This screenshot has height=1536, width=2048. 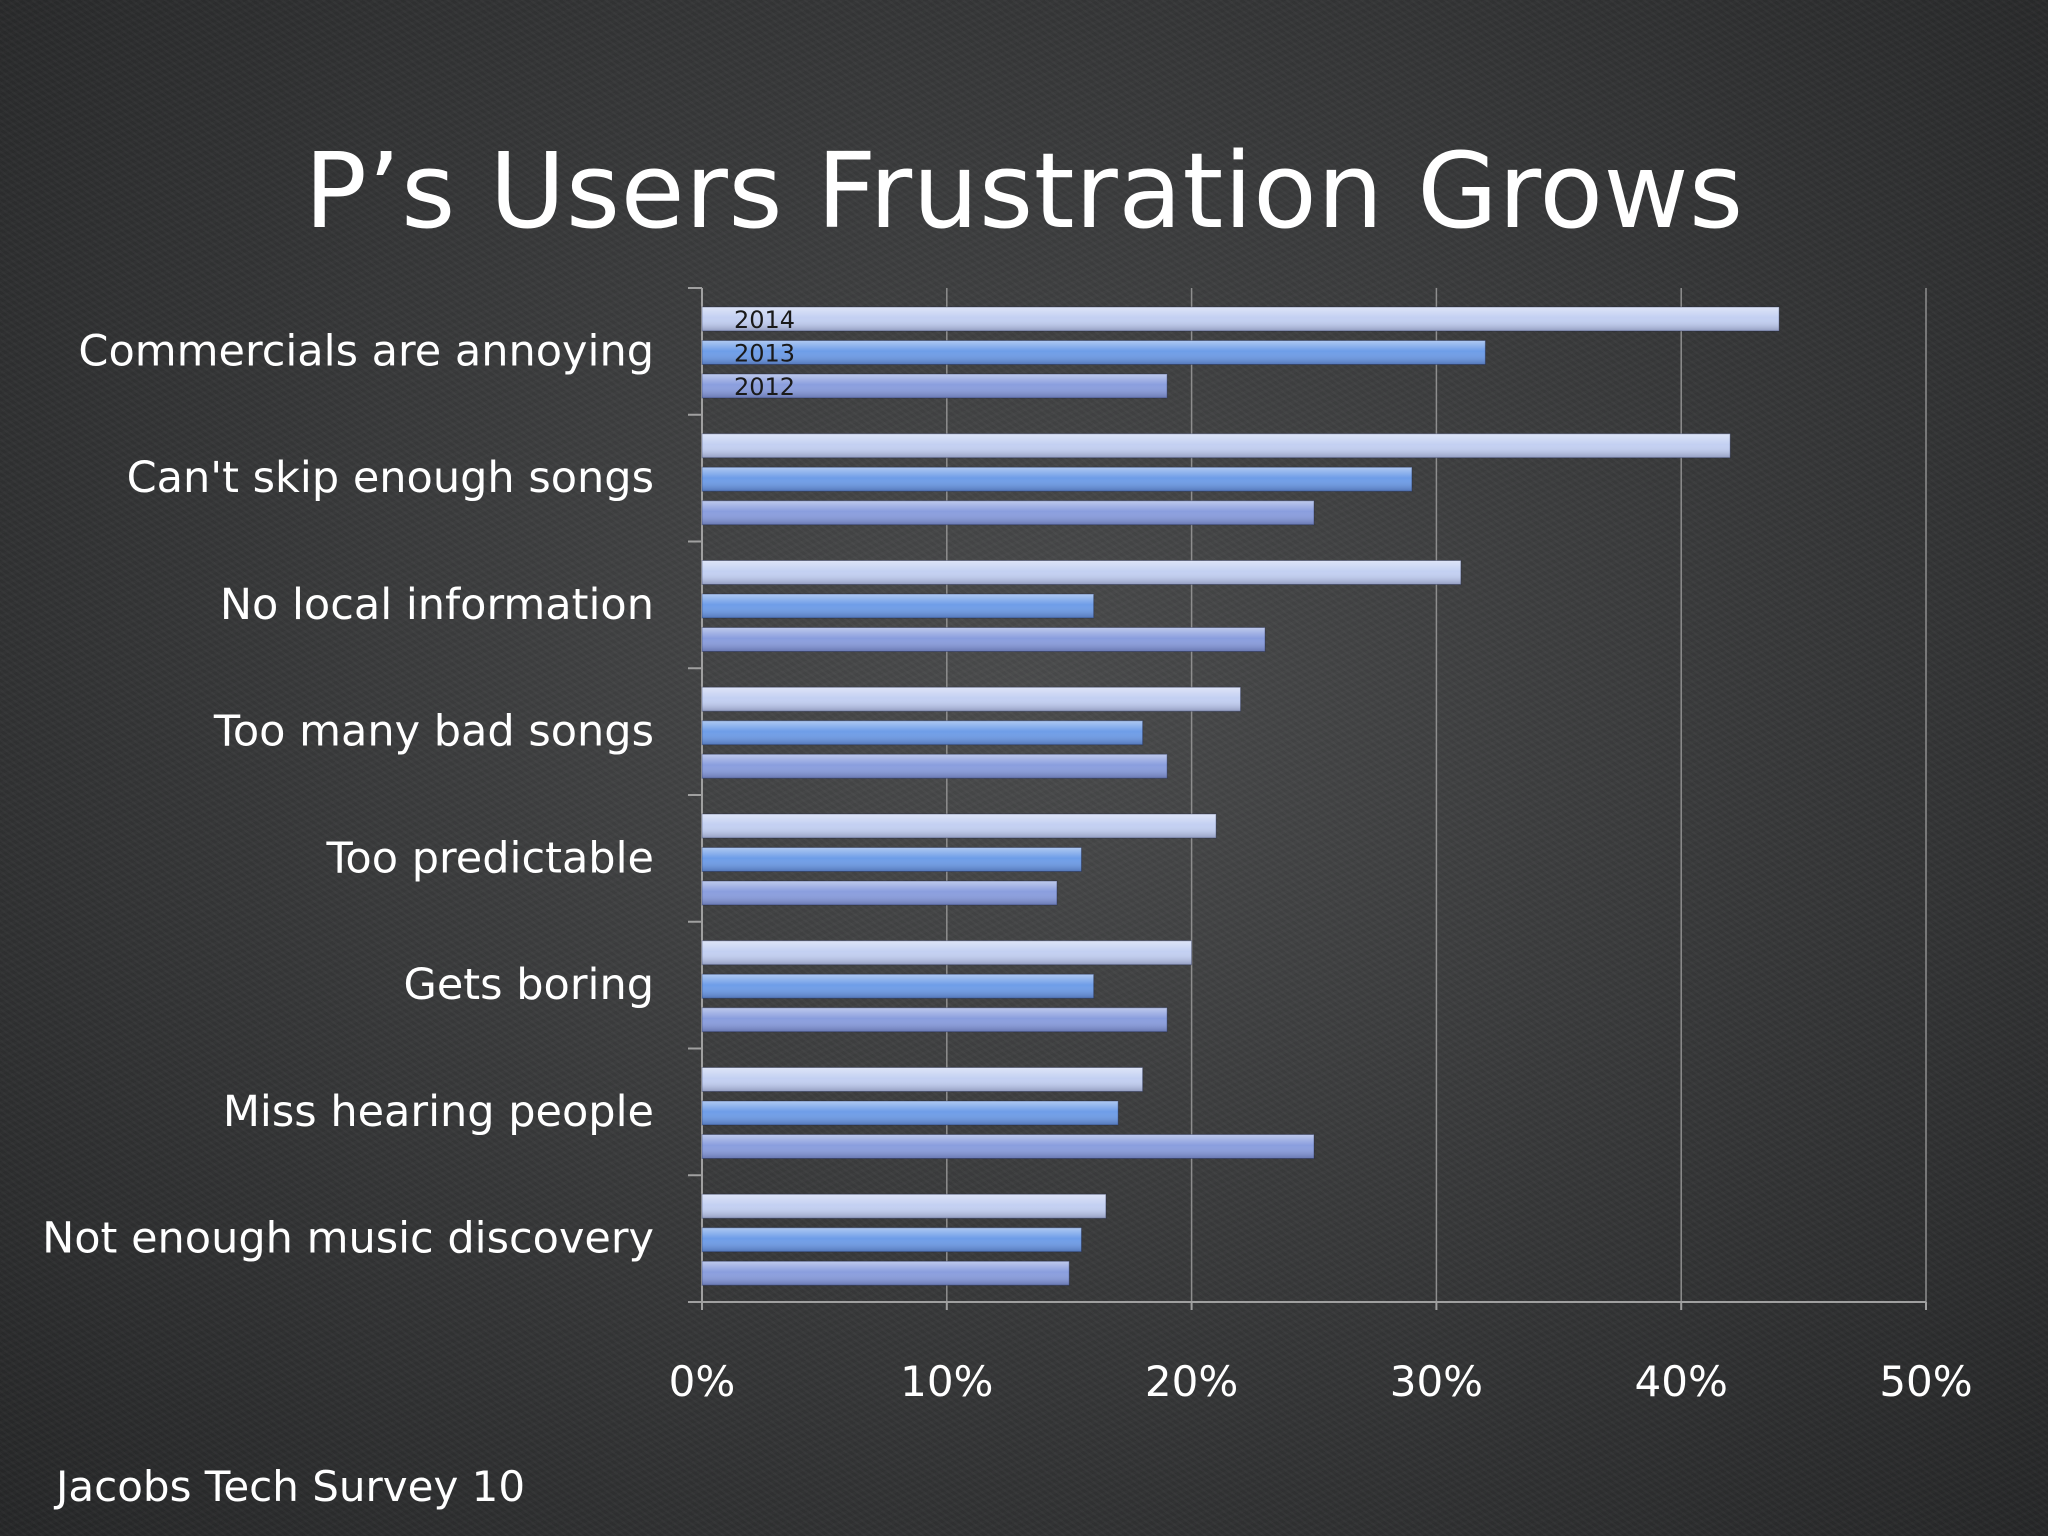 I want to click on category-label: Not enough music discovery, so click(x=348, y=1239).